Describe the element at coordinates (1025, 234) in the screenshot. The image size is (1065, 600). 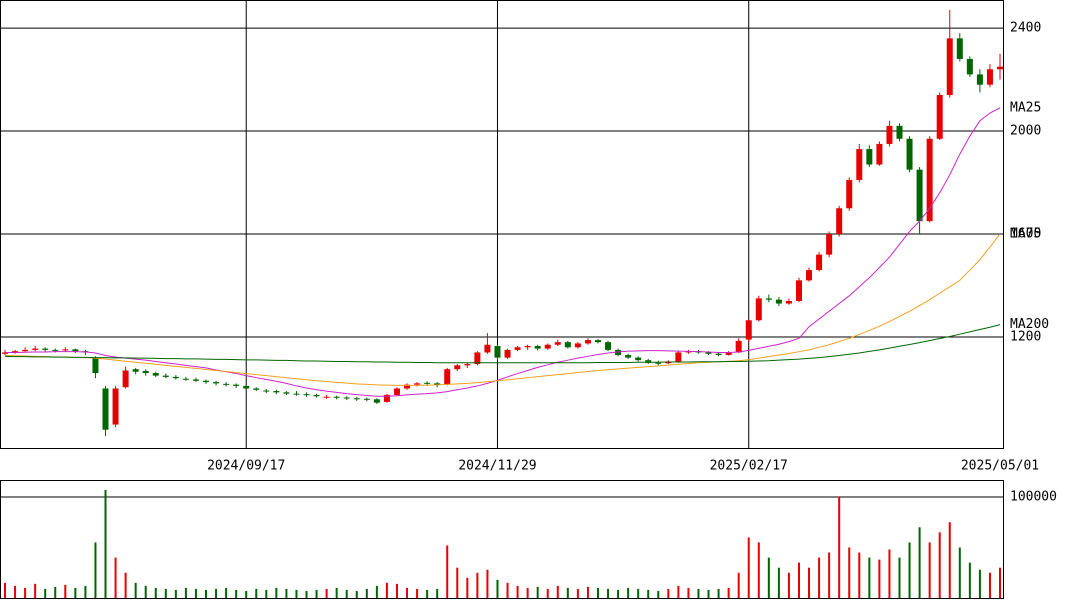
I see `y-tick-label: 1600` at that location.